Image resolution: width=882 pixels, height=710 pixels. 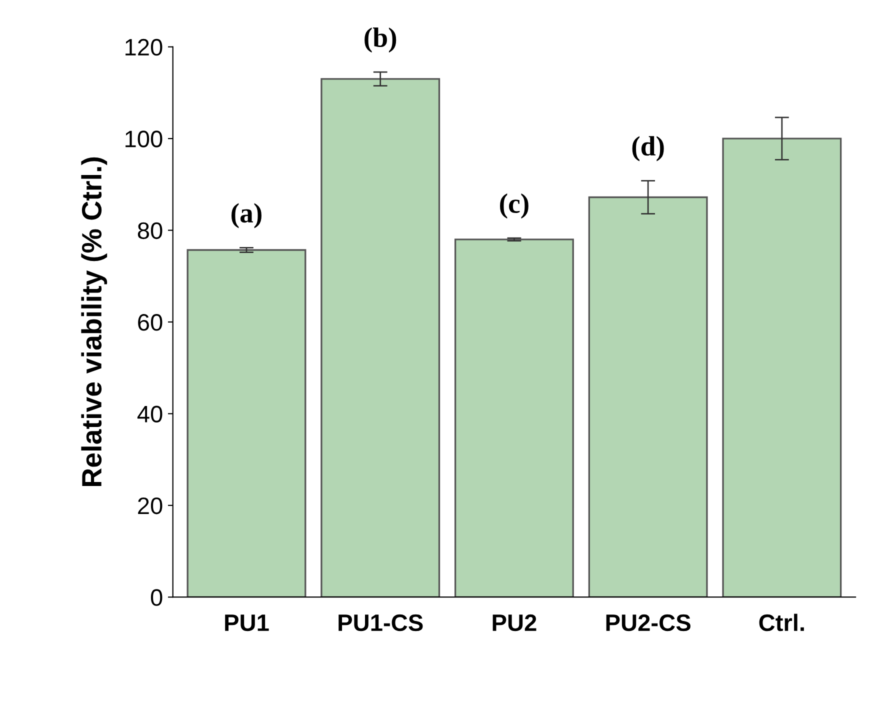 What do you see at coordinates (648, 623) in the screenshot?
I see `x-tick-label: PU2-CS` at bounding box center [648, 623].